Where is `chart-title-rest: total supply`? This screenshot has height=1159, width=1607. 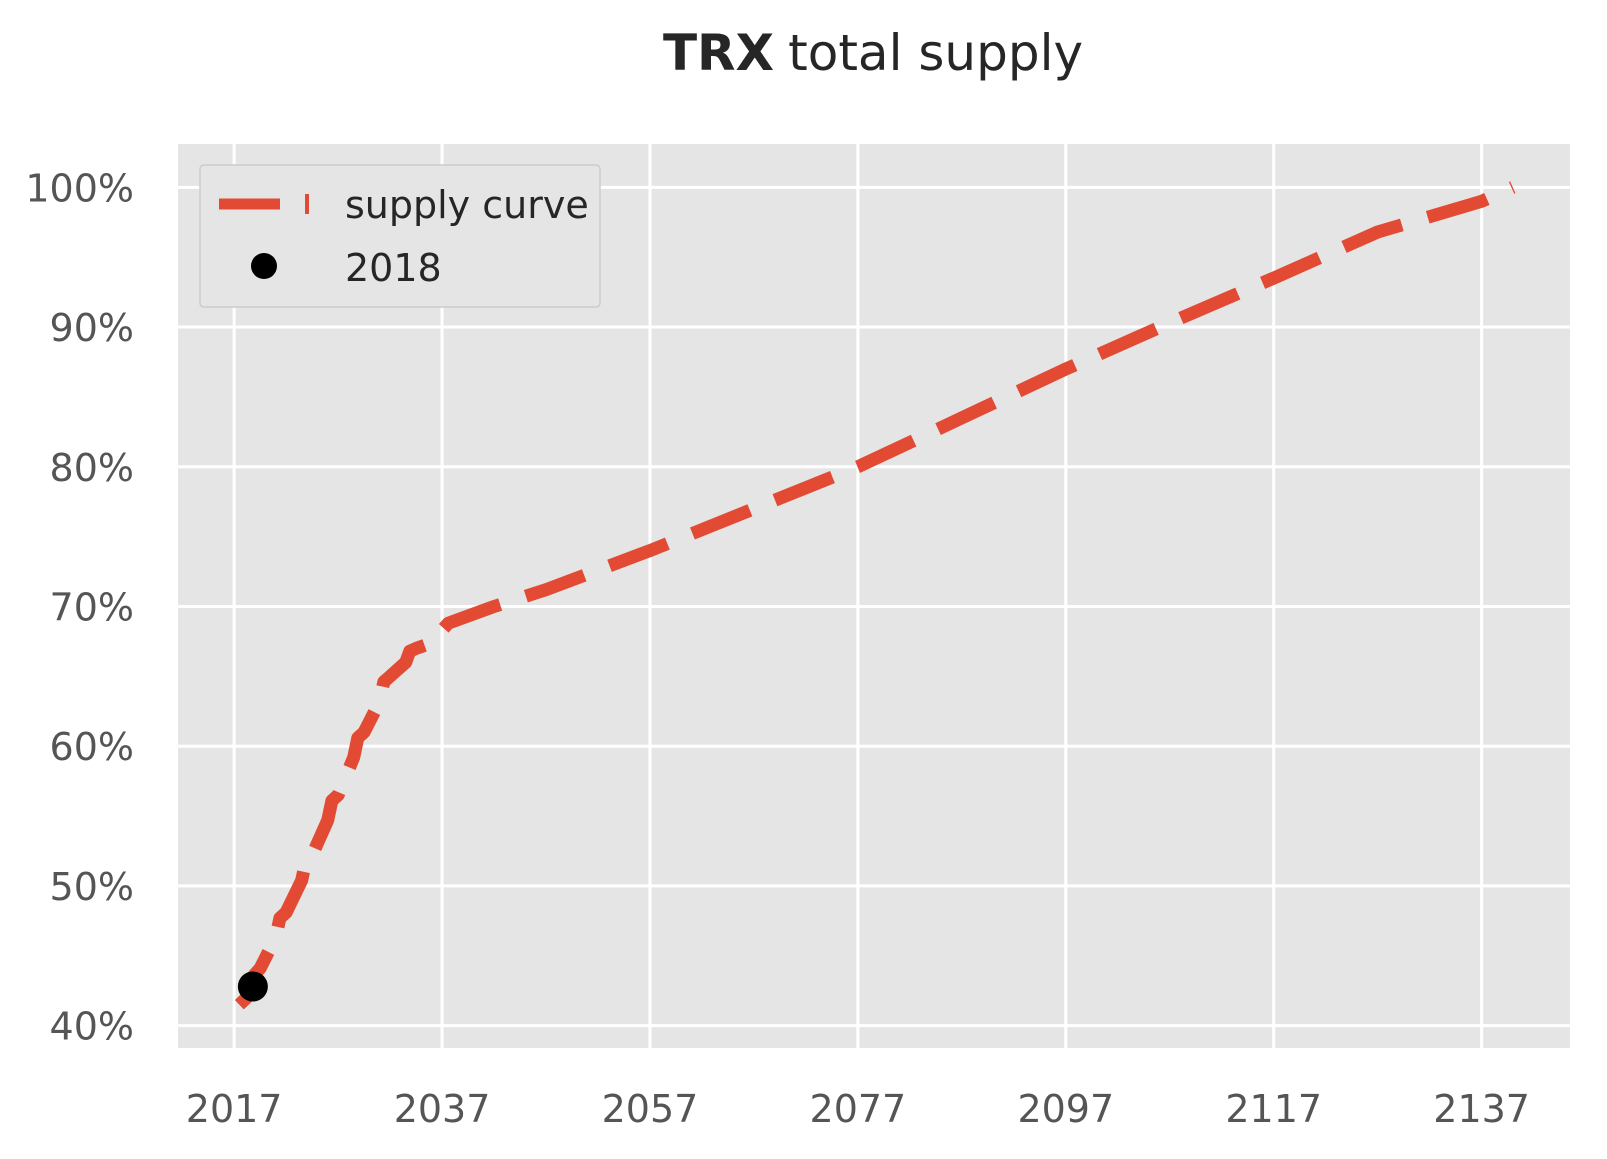 chart-title-rest: total supply is located at coordinates (935, 53).